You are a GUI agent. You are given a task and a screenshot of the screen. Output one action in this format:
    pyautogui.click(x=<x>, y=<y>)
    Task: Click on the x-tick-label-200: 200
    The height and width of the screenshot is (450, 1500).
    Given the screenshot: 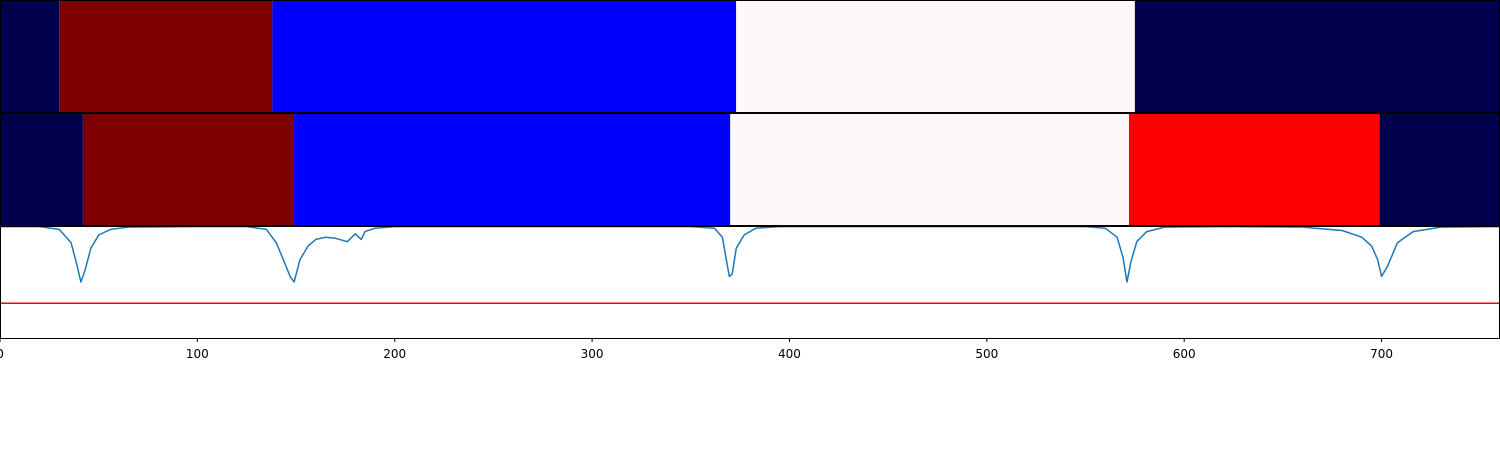 What is the action you would take?
    pyautogui.click(x=394, y=354)
    